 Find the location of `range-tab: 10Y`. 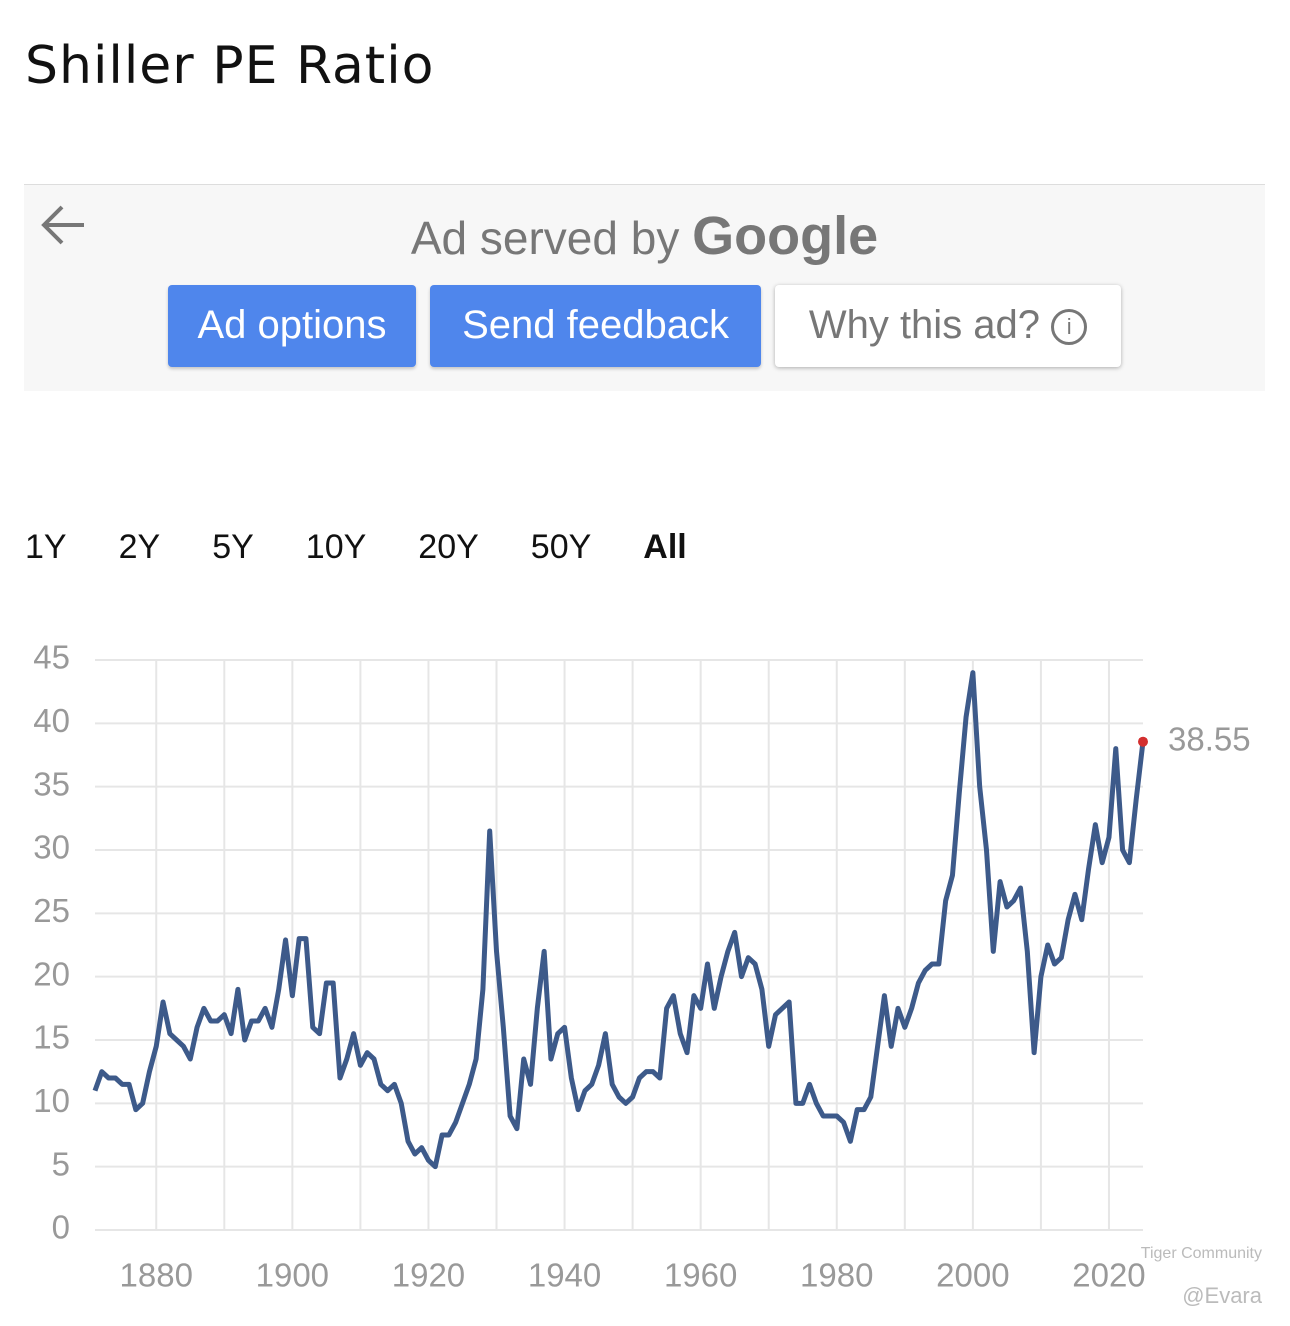

range-tab: 10Y is located at coordinates (336, 547).